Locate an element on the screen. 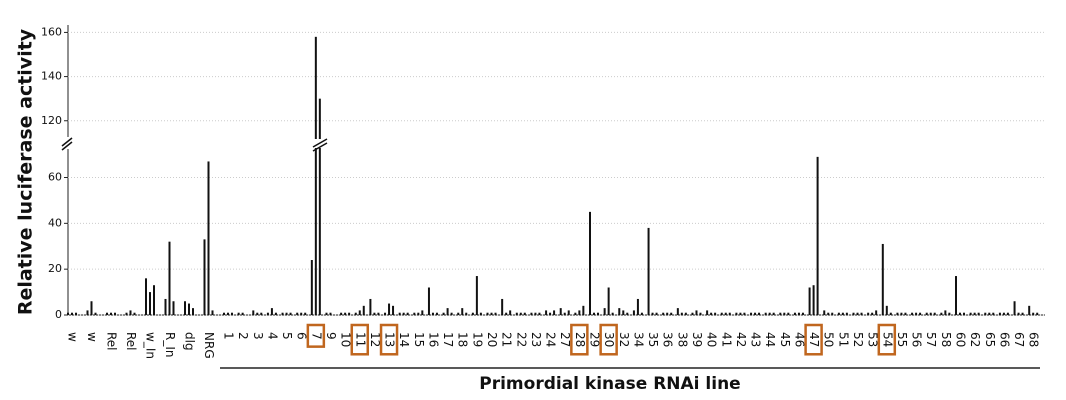  x-tick-label: 2 is located at coordinates (243, 336).